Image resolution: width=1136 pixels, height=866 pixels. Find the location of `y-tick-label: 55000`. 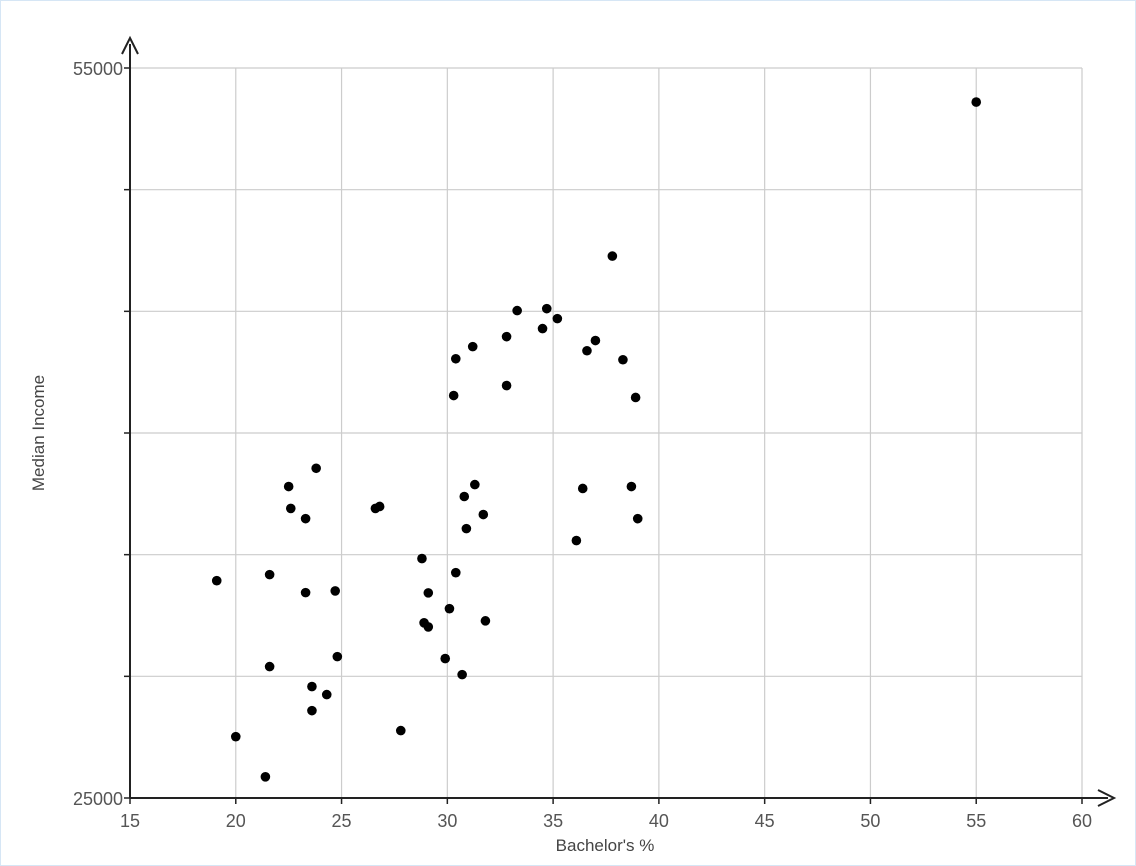

y-tick-label: 55000 is located at coordinates (98, 69).